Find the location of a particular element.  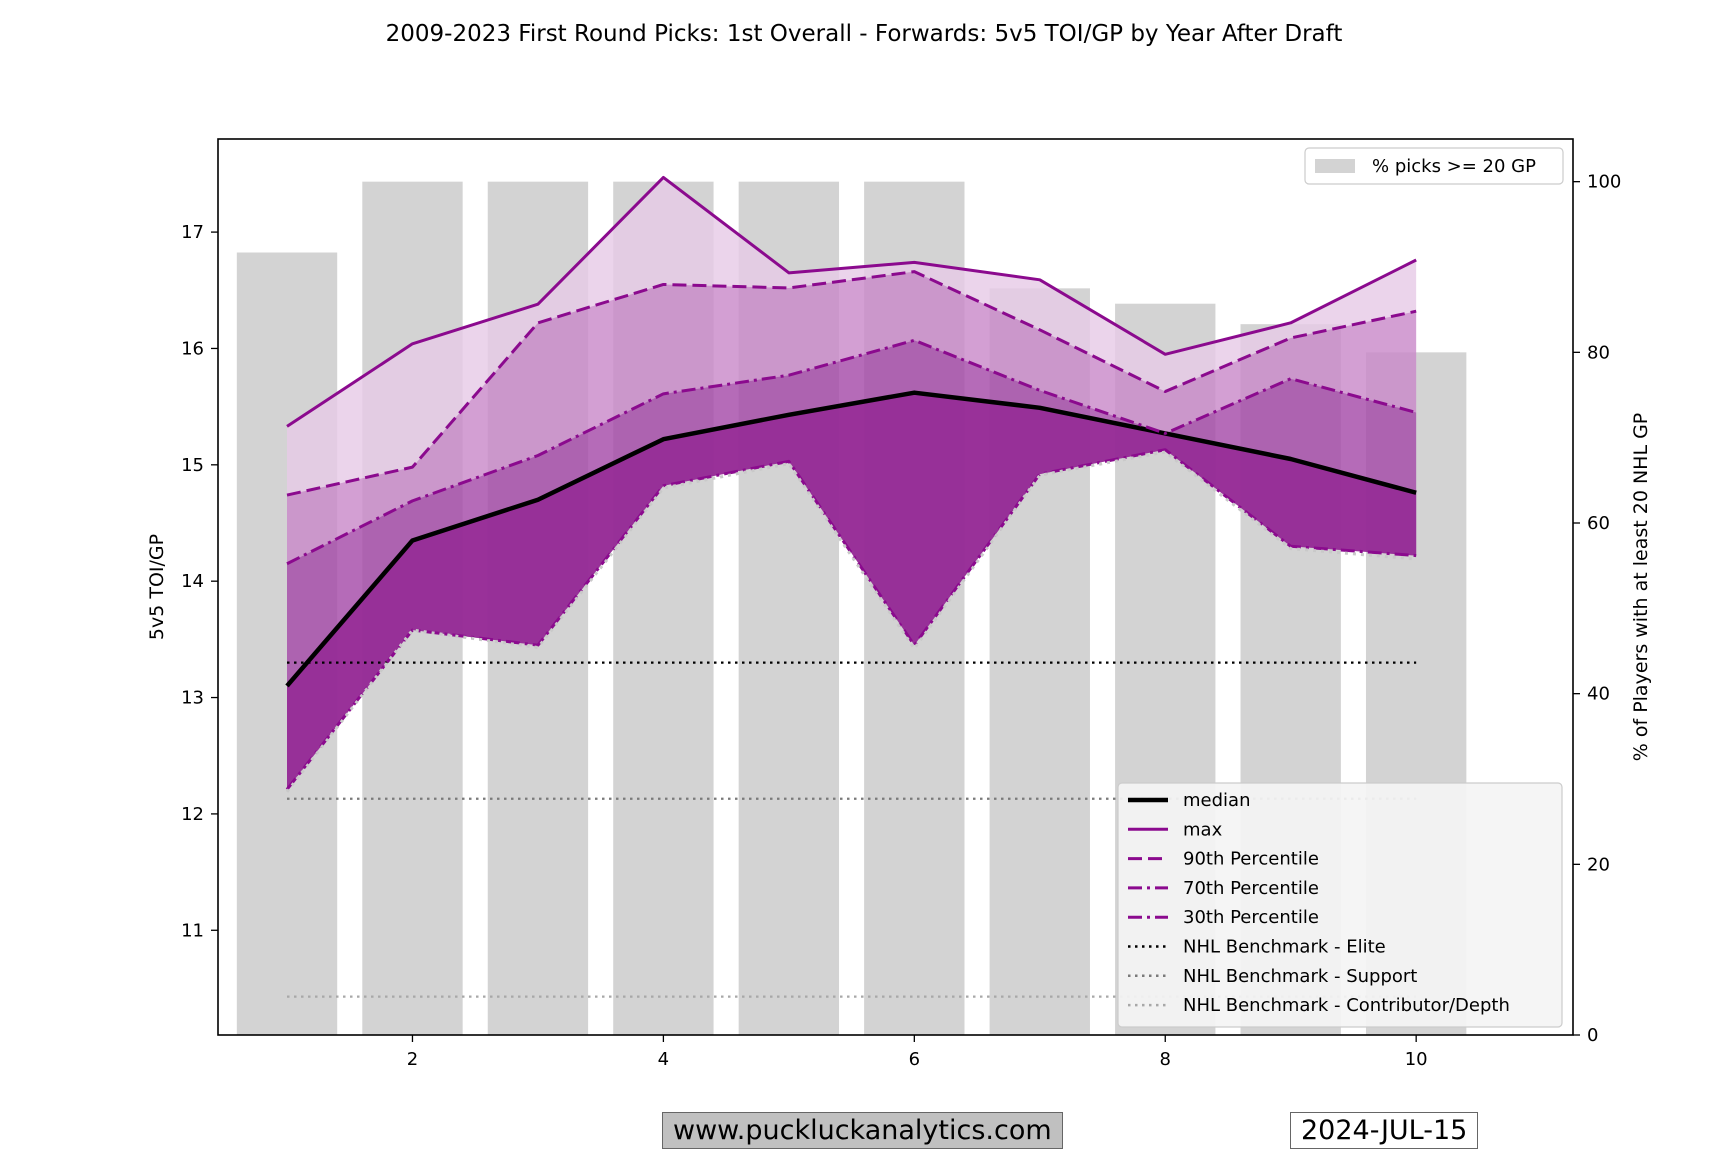

bar-legend-swatch is located at coordinates (1335, 166).